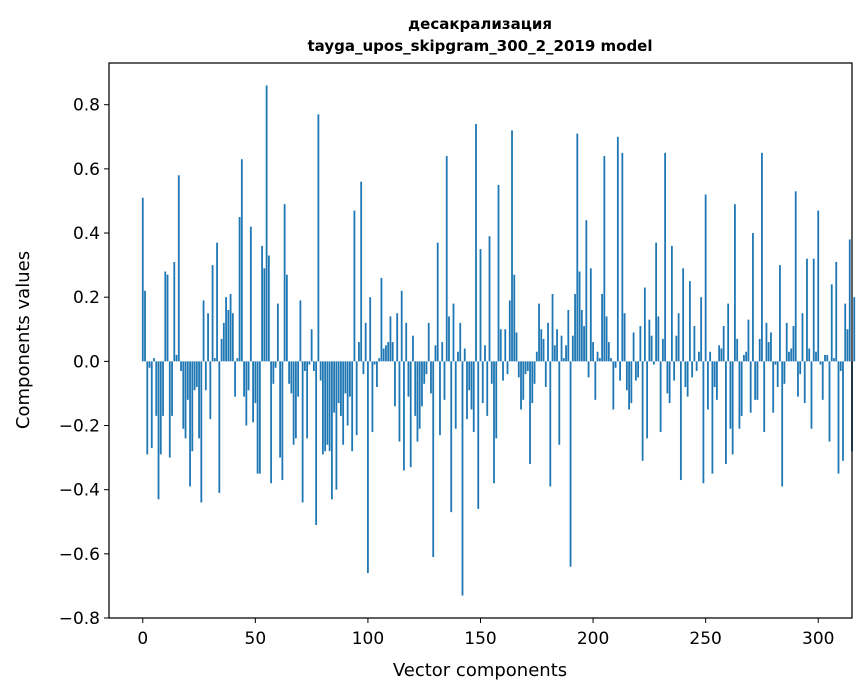 The height and width of the screenshot is (696, 867). What do you see at coordinates (86, 170) in the screenshot?
I see `y-tick-label: 0.6` at bounding box center [86, 170].